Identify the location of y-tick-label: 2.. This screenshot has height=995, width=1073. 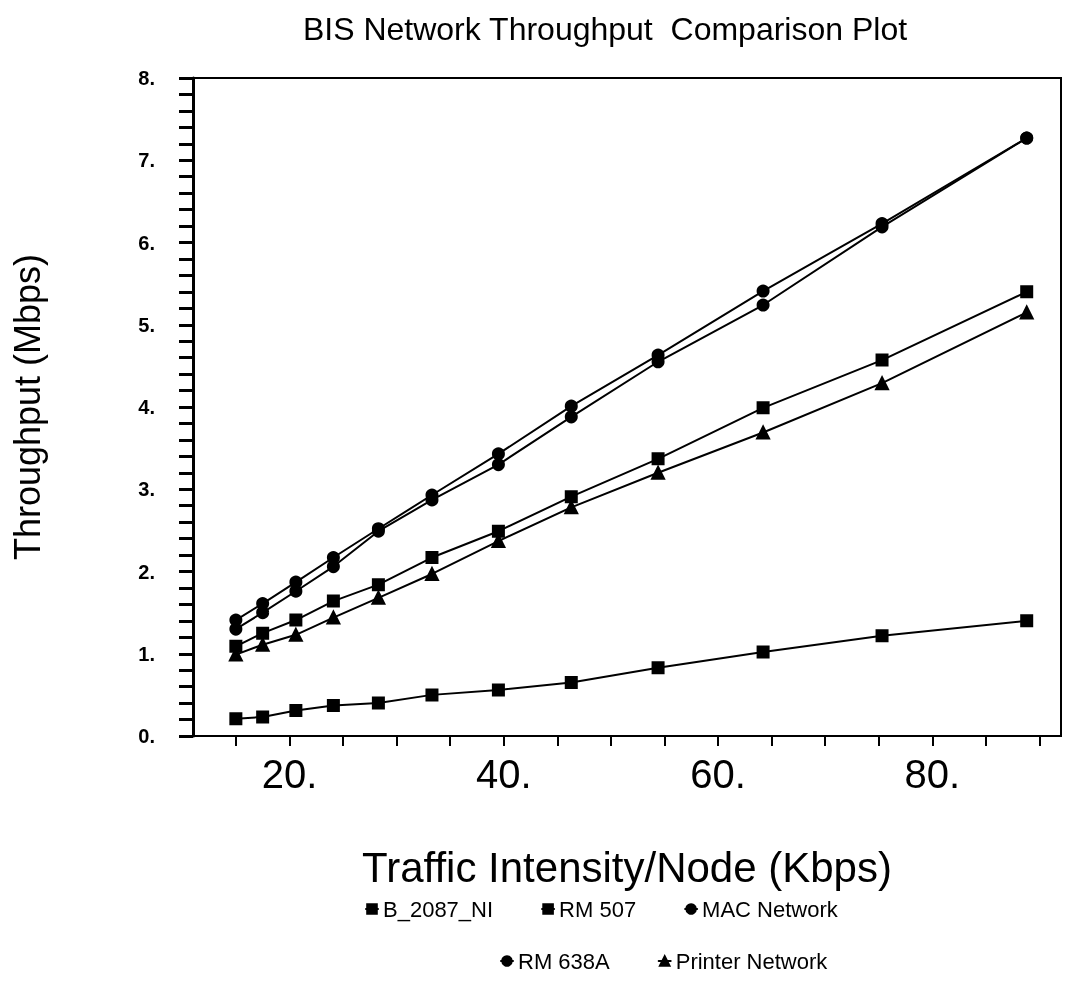
(146, 571).